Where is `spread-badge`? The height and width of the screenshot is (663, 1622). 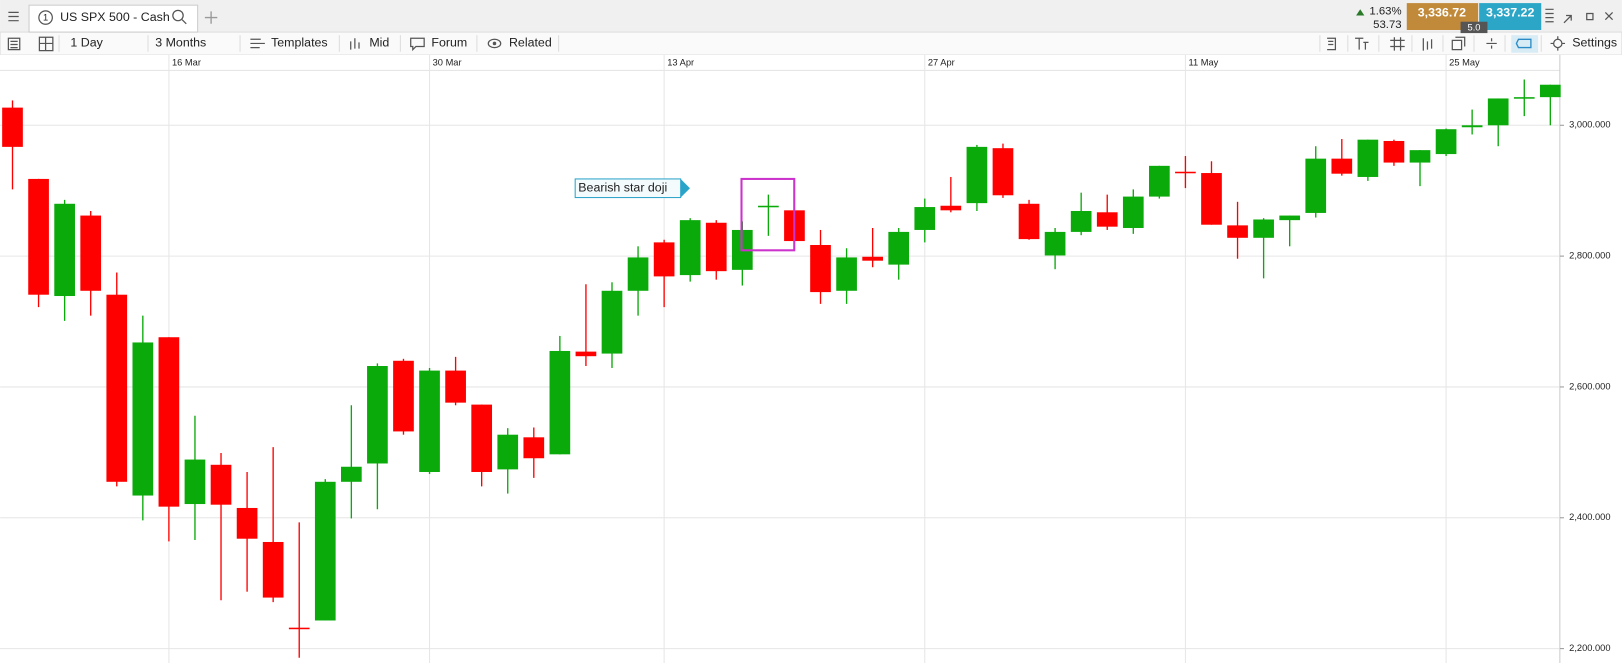
spread-badge is located at coordinates (1474, 27).